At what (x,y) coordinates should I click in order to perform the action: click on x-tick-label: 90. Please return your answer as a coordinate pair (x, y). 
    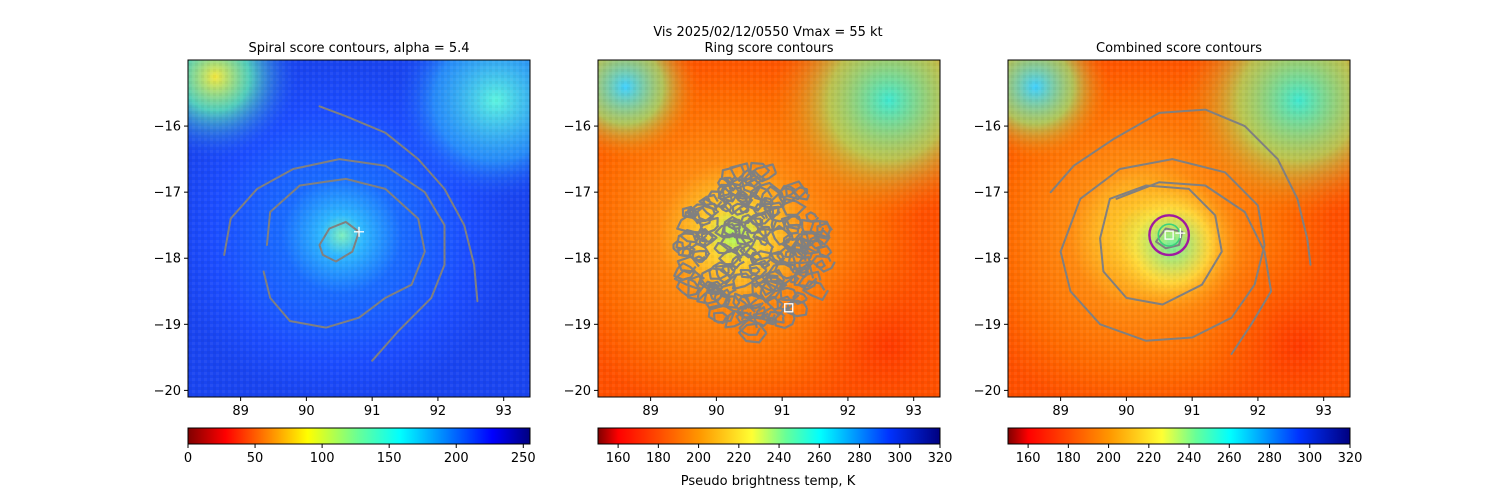
    Looking at the image, I should click on (716, 411).